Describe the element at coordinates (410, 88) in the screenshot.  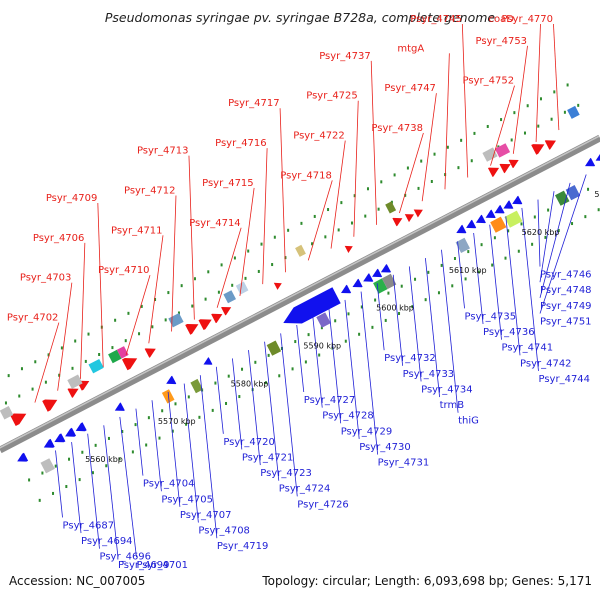
I see `forward-gene-label: Psyr_4747` at that location.